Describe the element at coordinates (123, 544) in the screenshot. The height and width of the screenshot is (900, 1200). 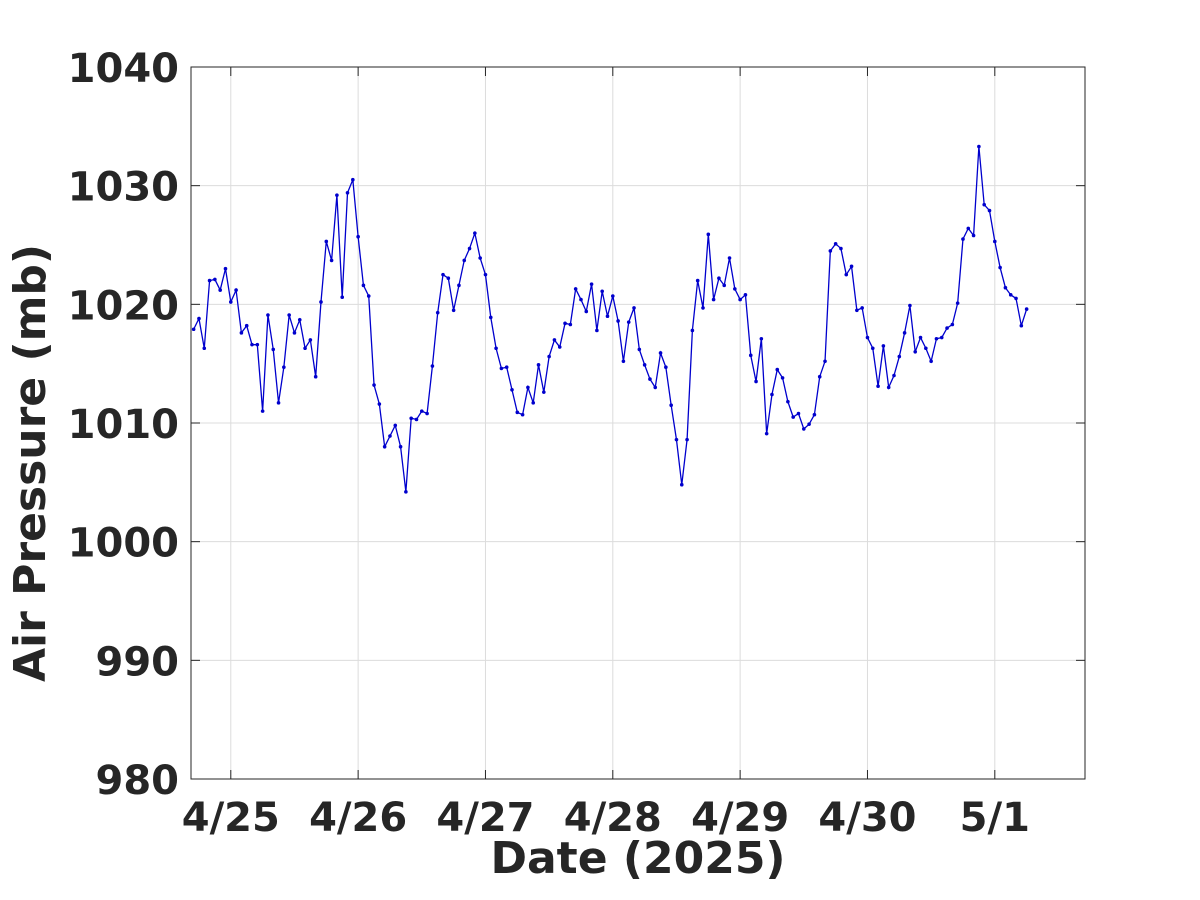
I see `y-tick-label: 1000` at that location.